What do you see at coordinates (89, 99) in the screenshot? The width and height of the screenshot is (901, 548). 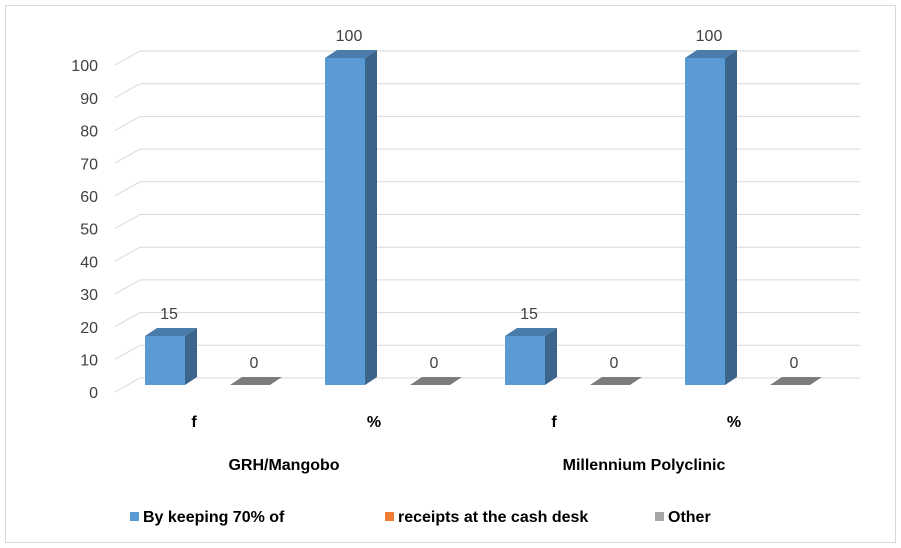 I see `y-tick-label: 90` at bounding box center [89, 99].